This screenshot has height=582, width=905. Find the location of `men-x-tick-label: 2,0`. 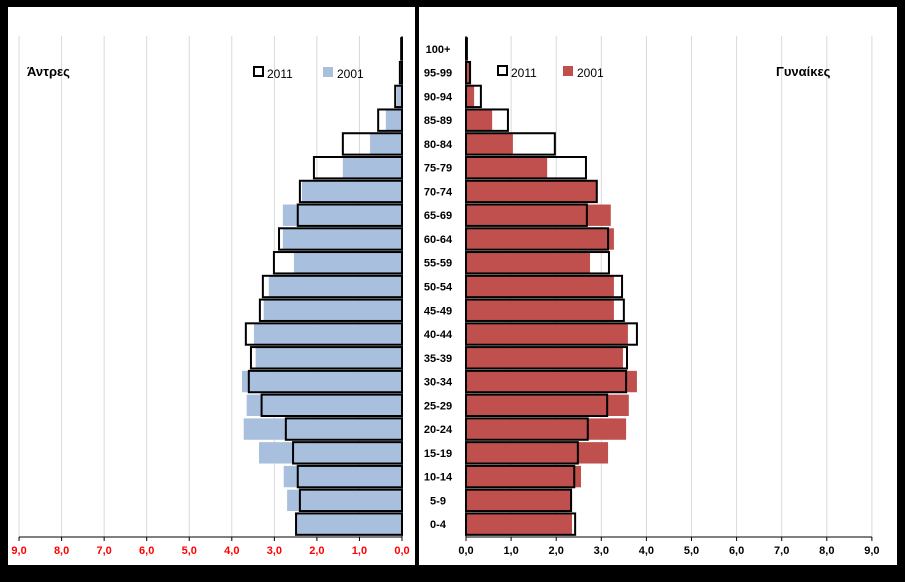

men-x-tick-label: 2,0 is located at coordinates (316, 551).